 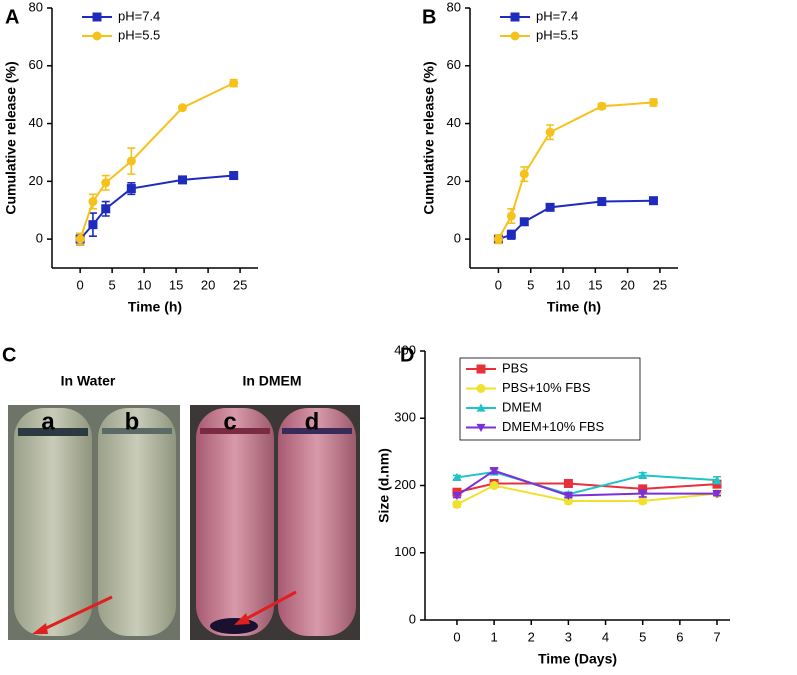 What do you see at coordinates (407, 355) in the screenshot?
I see `panel-label: D` at bounding box center [407, 355].